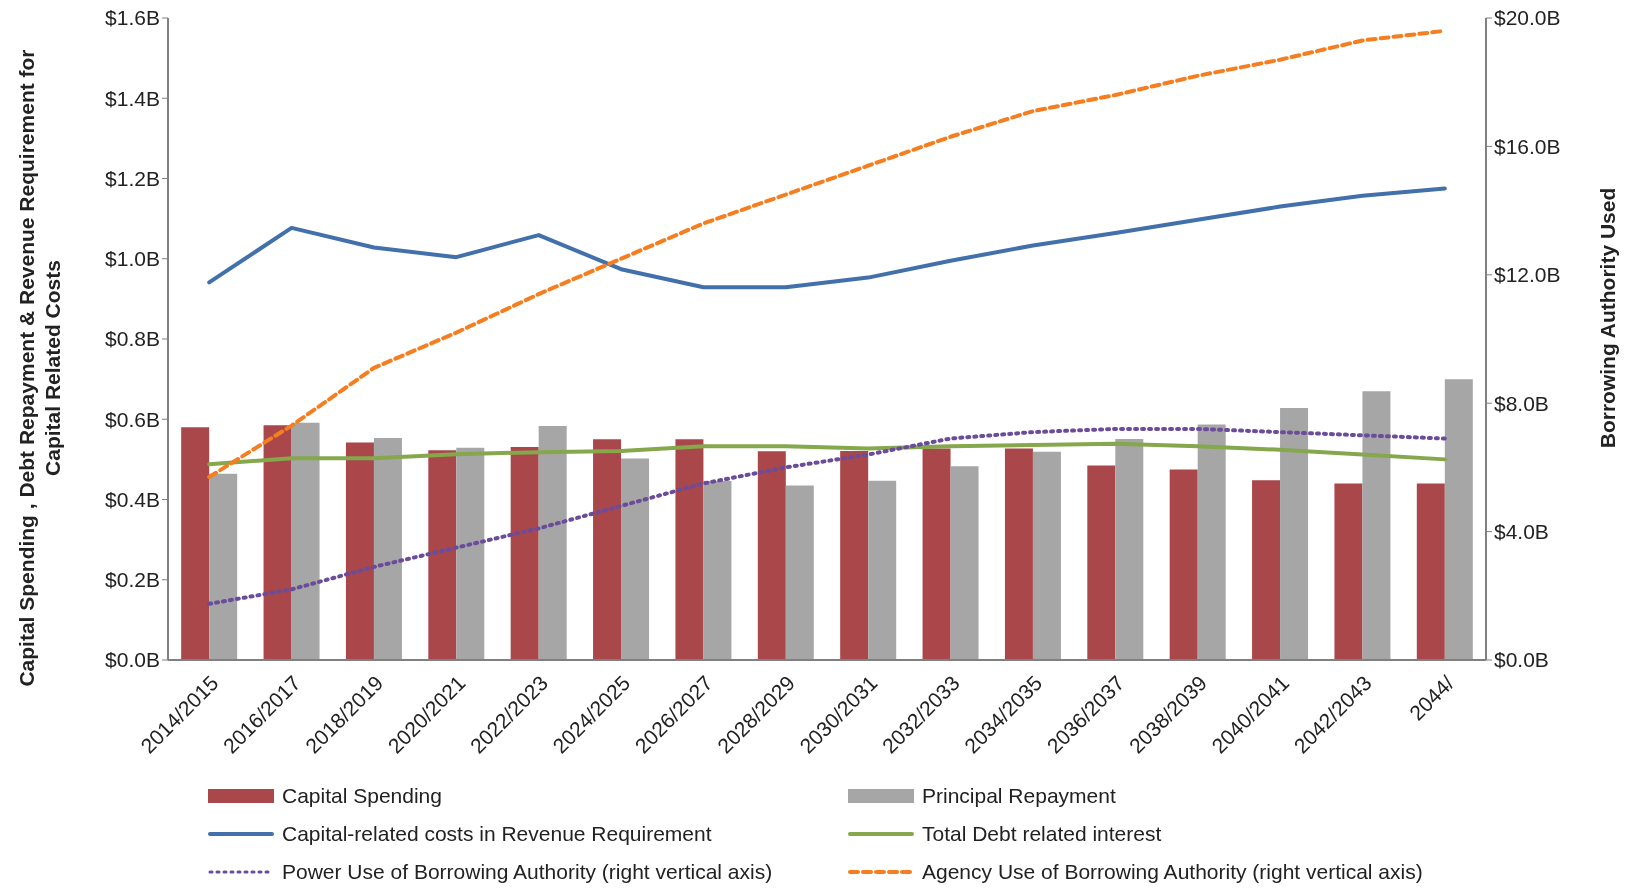 The image size is (1644, 892). I want to click on y2-tick-label: $20.0B, so click(1527, 18).